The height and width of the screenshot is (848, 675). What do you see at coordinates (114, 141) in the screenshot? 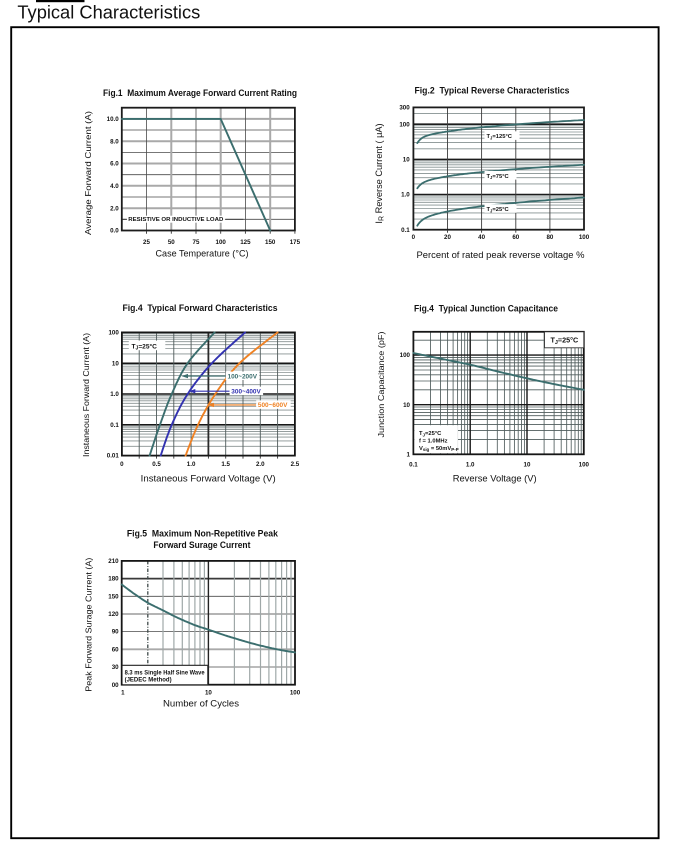
I see `svg-text: 8.0` at bounding box center [114, 141].